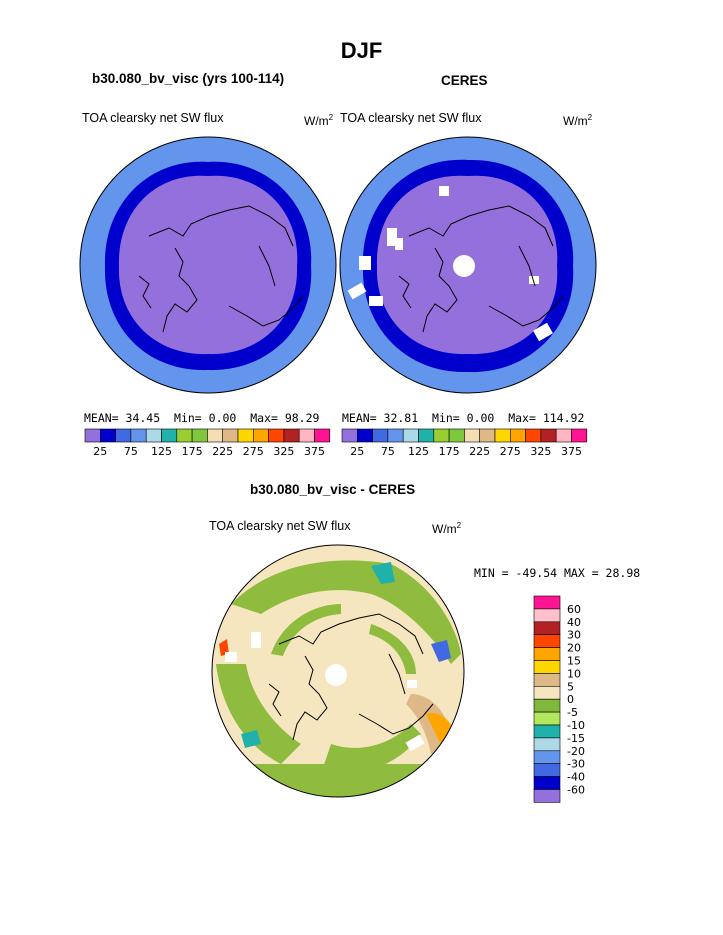  I want to click on panel3-colorbar-tick-label: 10, so click(574, 673).